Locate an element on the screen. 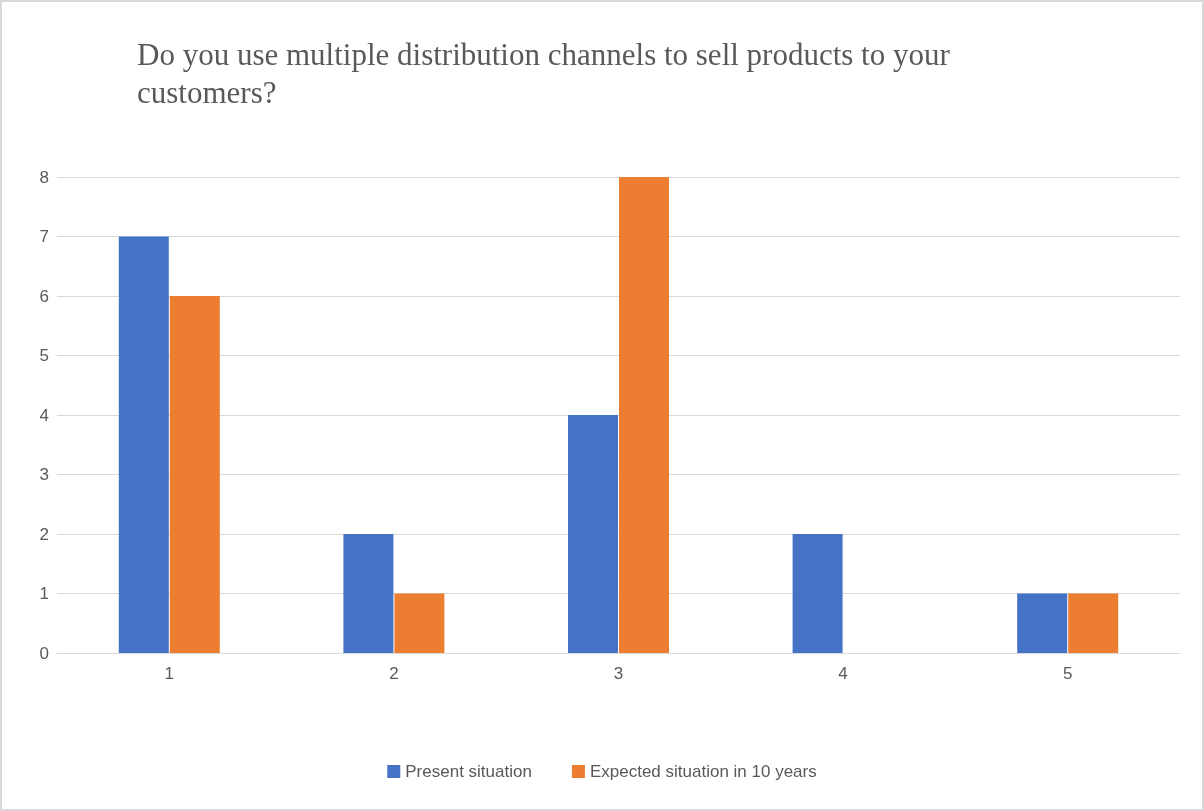 The width and height of the screenshot is (1204, 811). y-tick-label: 4 is located at coordinates (44, 415).